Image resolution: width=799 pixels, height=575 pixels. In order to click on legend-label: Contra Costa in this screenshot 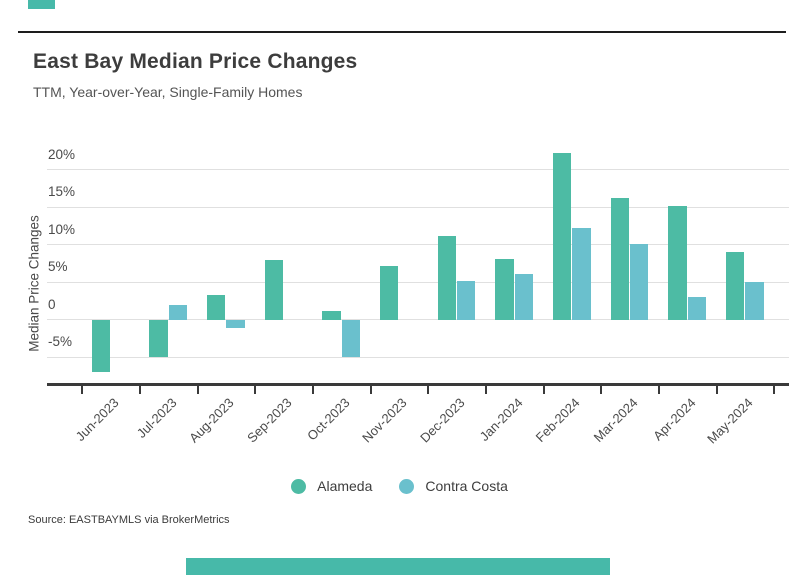, I will do `click(466, 486)`.